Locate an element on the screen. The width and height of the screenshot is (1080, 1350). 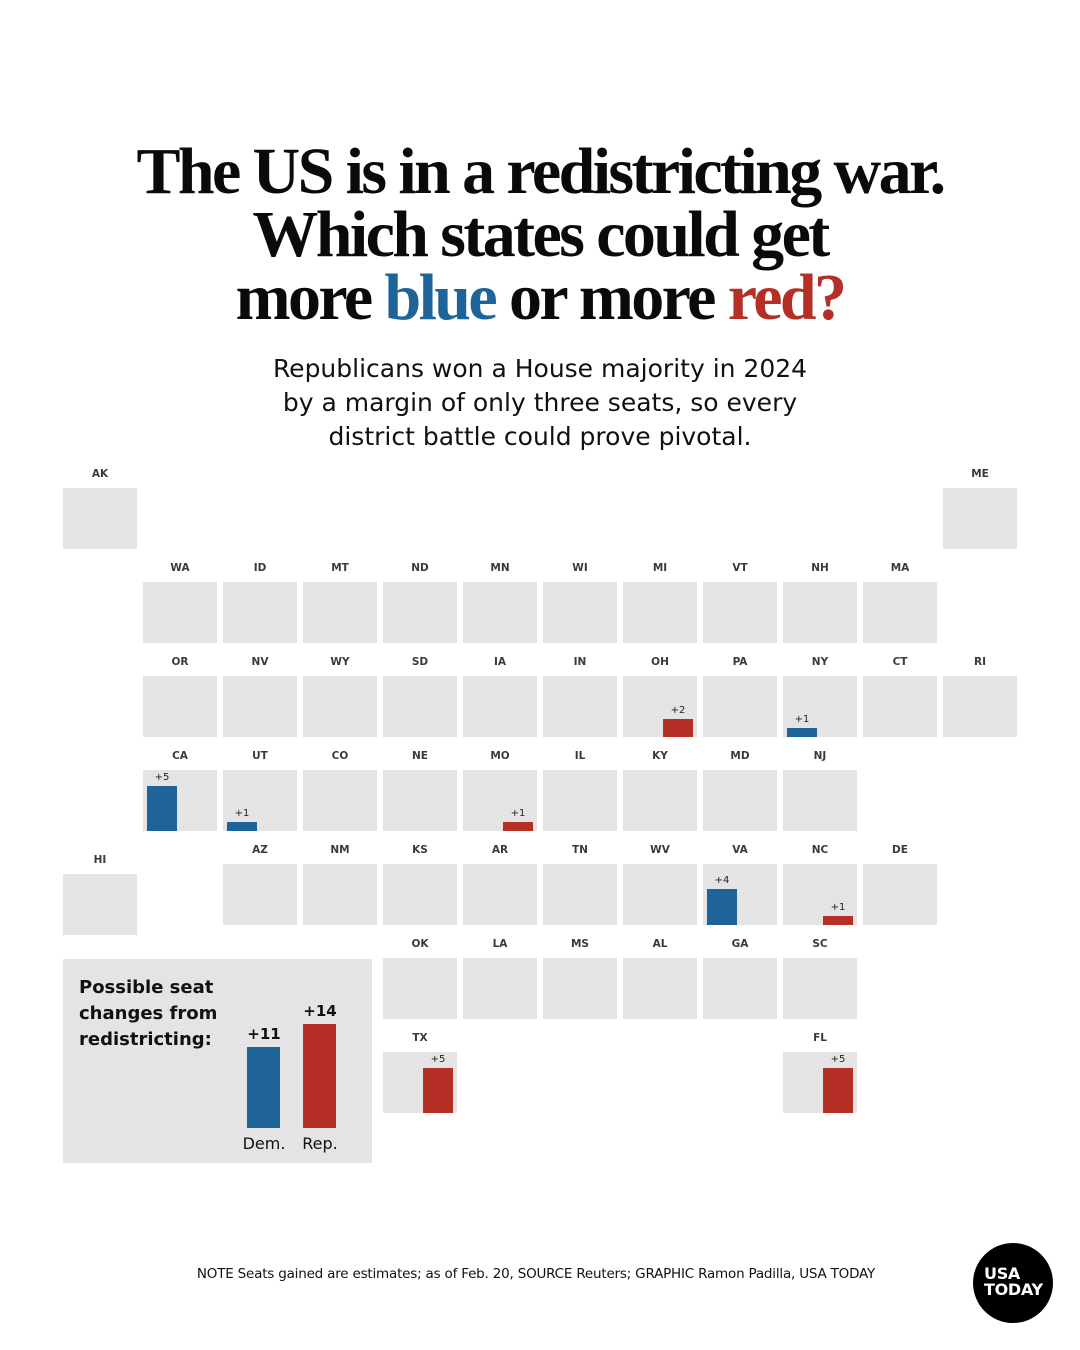
headline-or-more: or more is located at coordinates (611, 297).